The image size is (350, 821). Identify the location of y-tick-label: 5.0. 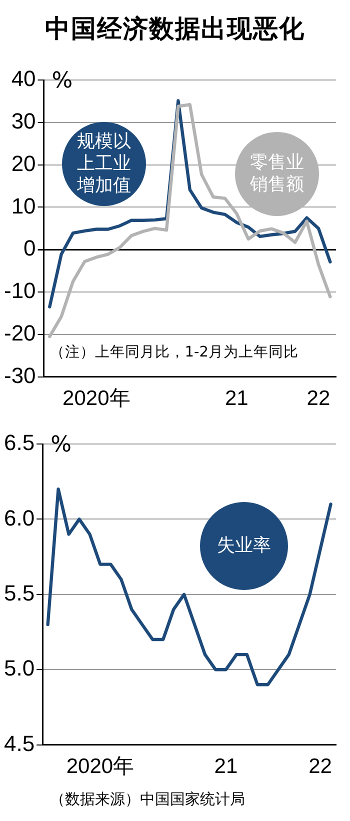
(19, 668).